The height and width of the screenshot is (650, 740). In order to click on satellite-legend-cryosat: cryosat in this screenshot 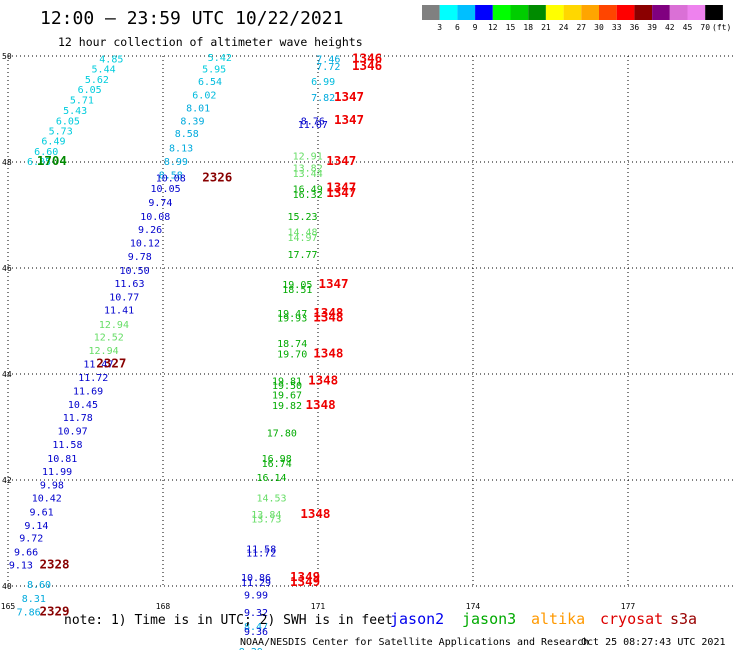, I will do `click(631, 619)`.